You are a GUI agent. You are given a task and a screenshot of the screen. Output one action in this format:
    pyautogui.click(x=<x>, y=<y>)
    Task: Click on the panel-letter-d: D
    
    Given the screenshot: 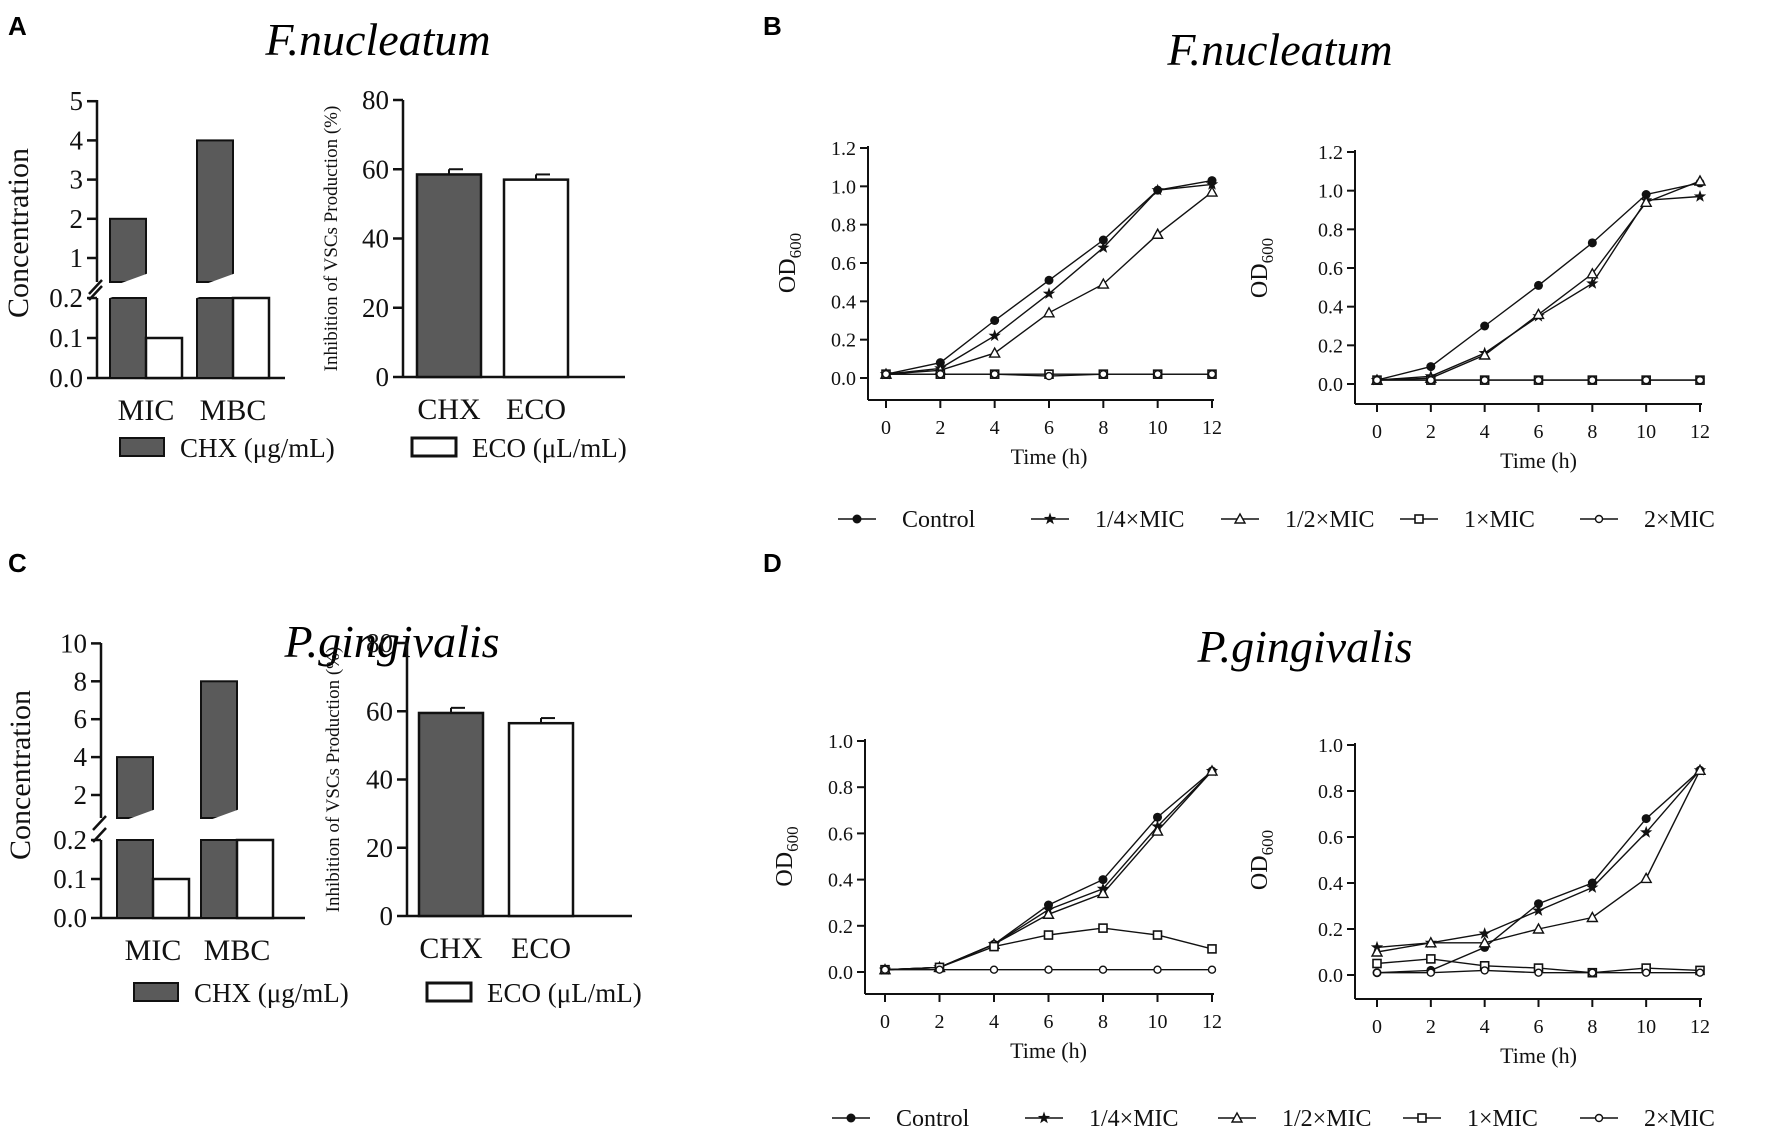 What is the action you would take?
    pyautogui.click(x=772, y=563)
    